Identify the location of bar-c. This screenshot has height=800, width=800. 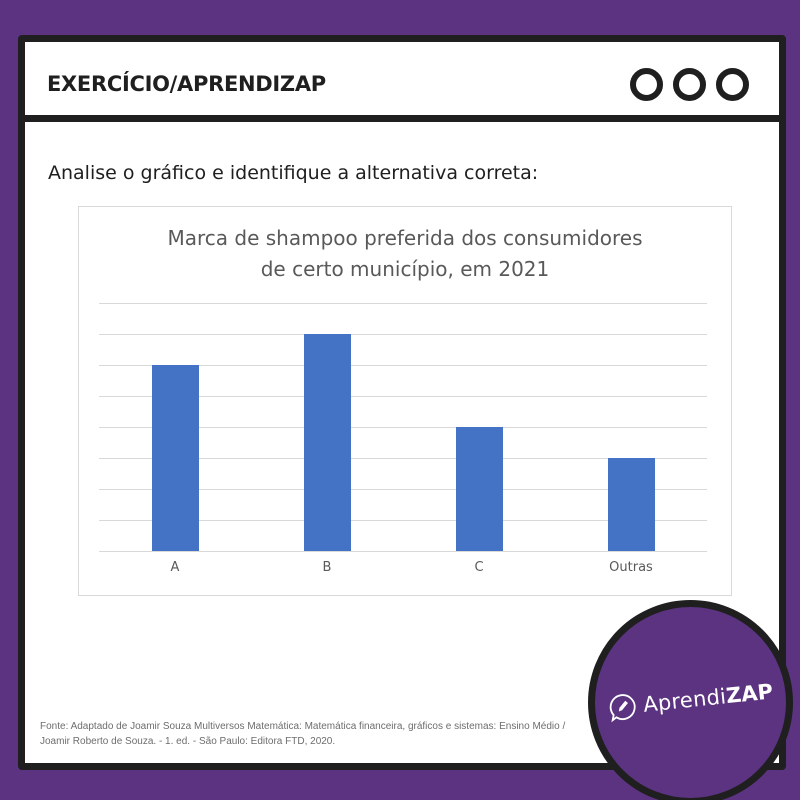
(479, 489).